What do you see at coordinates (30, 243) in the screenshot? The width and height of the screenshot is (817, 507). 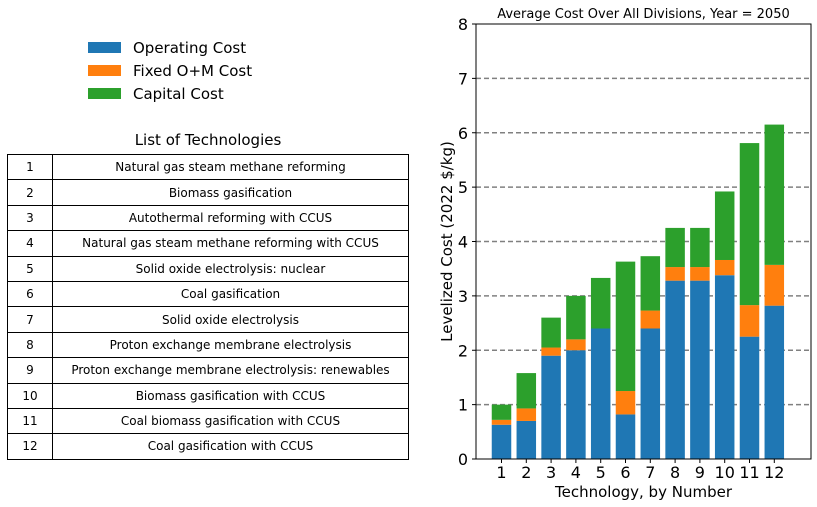 I see `technology-number: 4` at bounding box center [30, 243].